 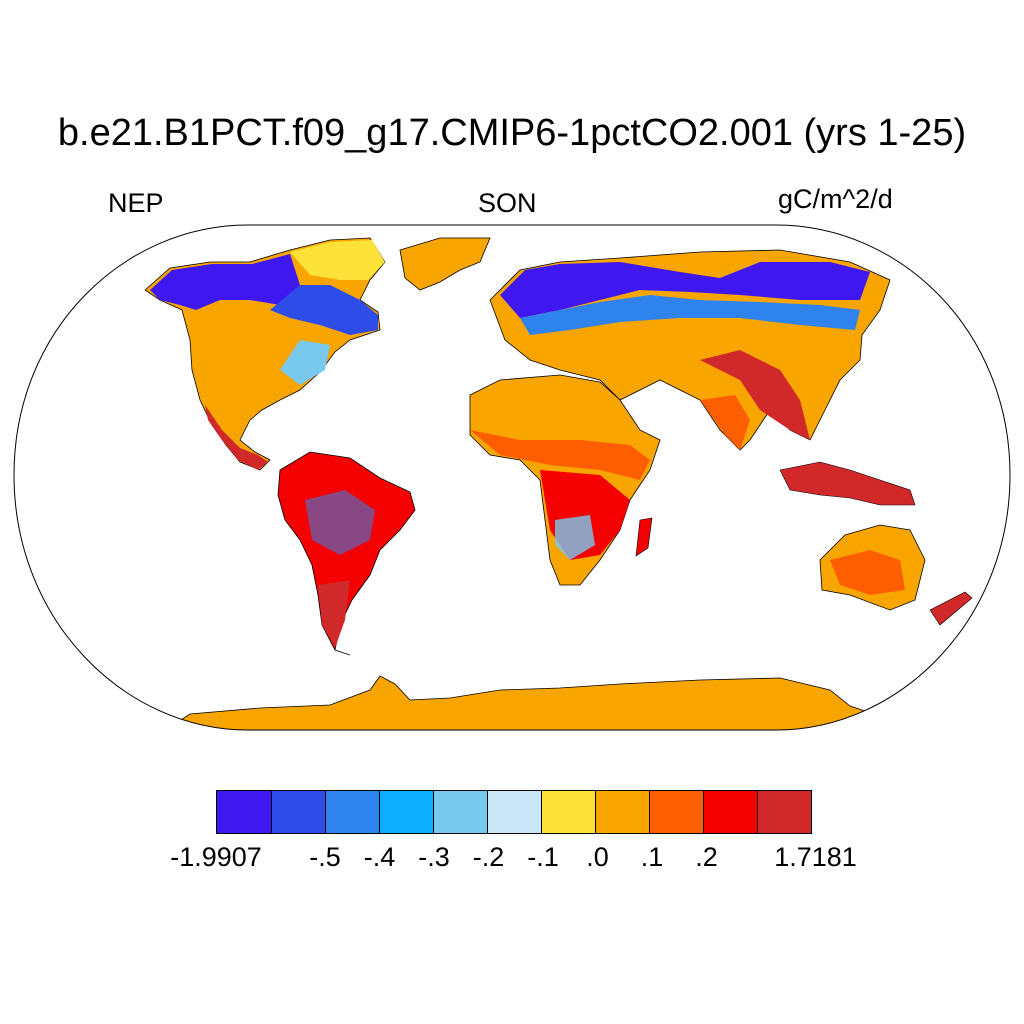 What do you see at coordinates (575, 537) in the screenshot?
I see `africa-south-cool` at bounding box center [575, 537].